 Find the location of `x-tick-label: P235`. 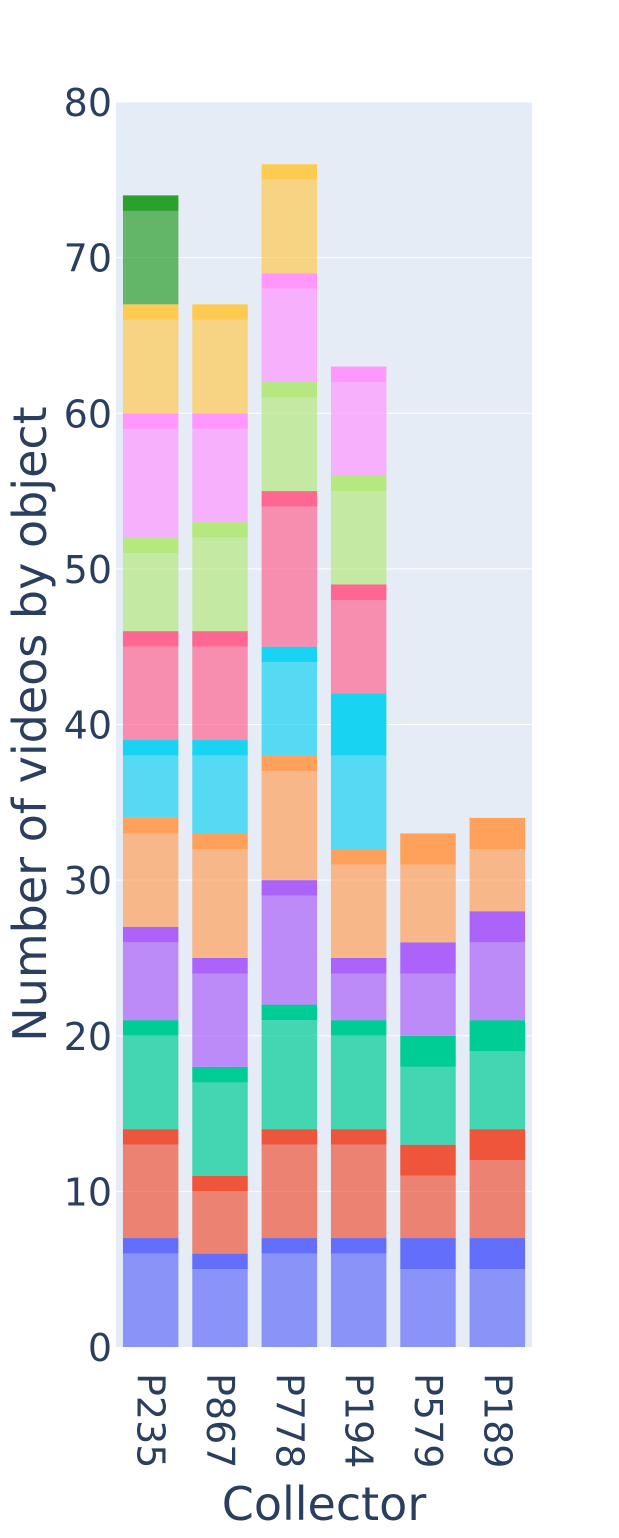

x-tick-label: P235 is located at coordinates (151, 1420).